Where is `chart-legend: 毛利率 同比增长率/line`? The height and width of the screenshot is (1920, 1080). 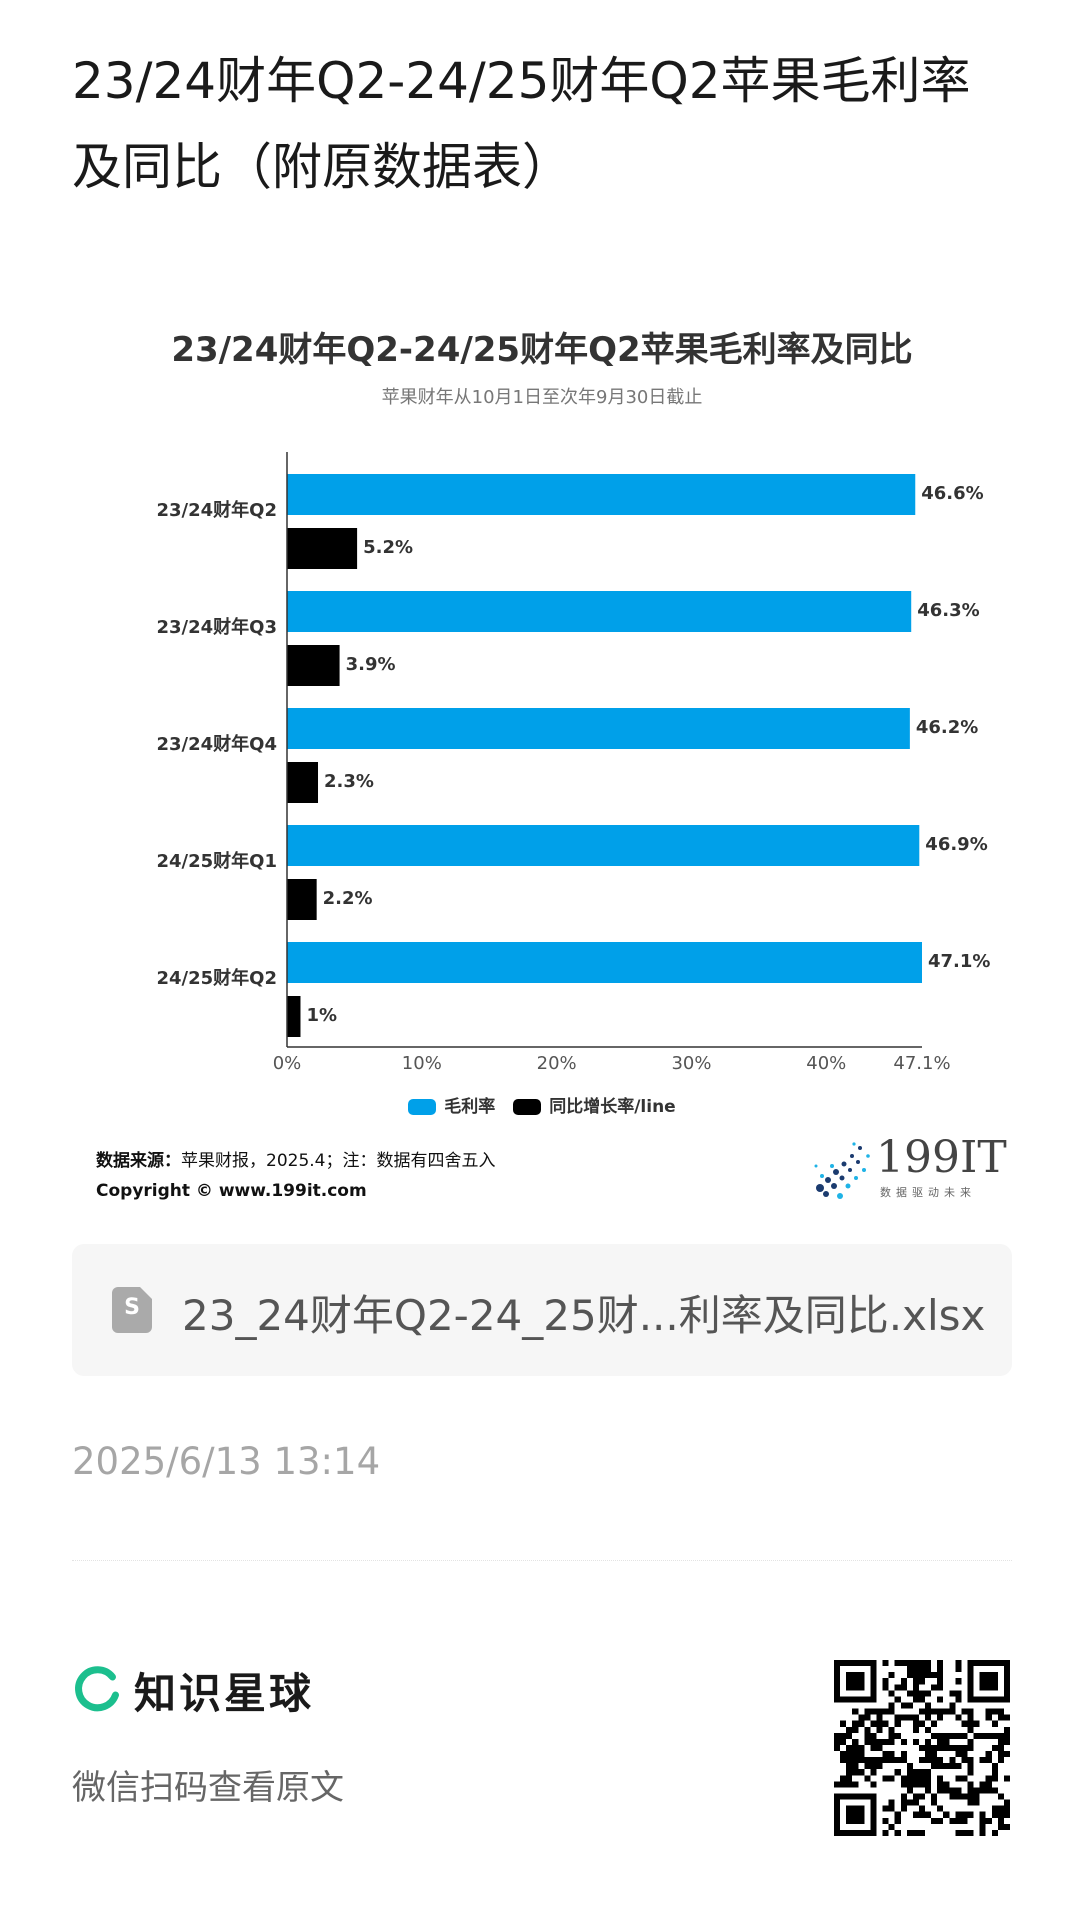
chart-legend: 毛利率 同比增长率/line is located at coordinates (542, 1104).